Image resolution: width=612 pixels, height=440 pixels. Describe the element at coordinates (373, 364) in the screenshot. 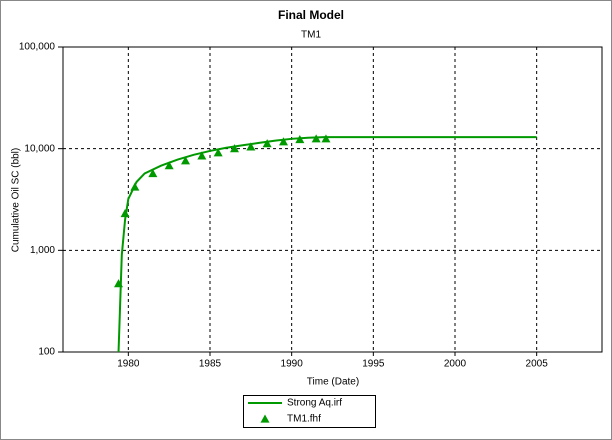

I see `x-tick-label: 1995` at that location.